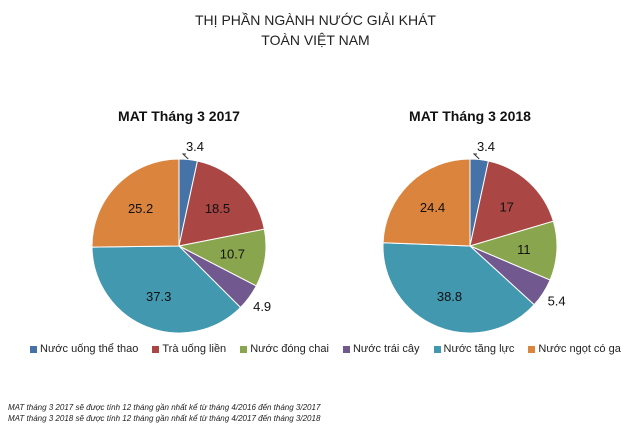 This screenshot has height=434, width=631. What do you see at coordinates (432, 207) in the screenshot?
I see `data-label: 24.4` at bounding box center [432, 207].